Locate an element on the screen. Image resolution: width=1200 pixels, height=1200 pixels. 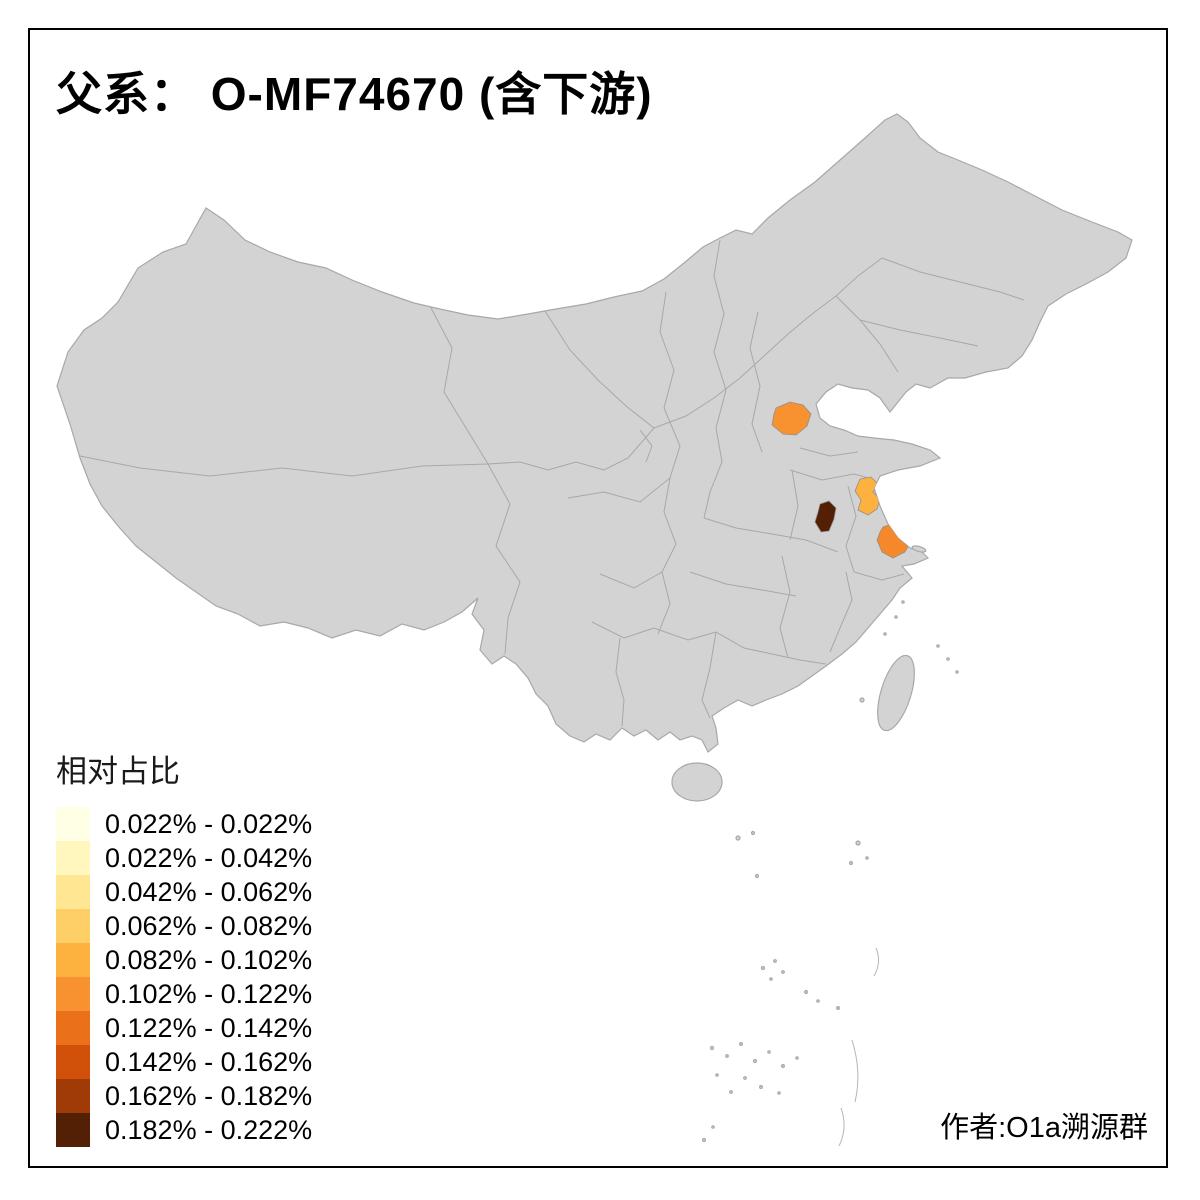
legend-item: 0.022% - 0.022% is located at coordinates (184, 824).